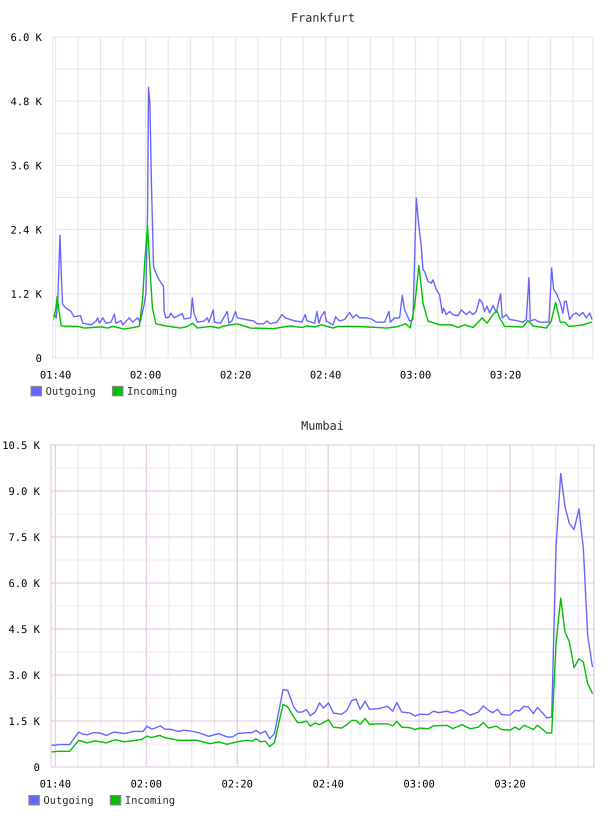 The width and height of the screenshot is (608, 816). I want to click on y-tick-label: 10.5 K, so click(22, 445).